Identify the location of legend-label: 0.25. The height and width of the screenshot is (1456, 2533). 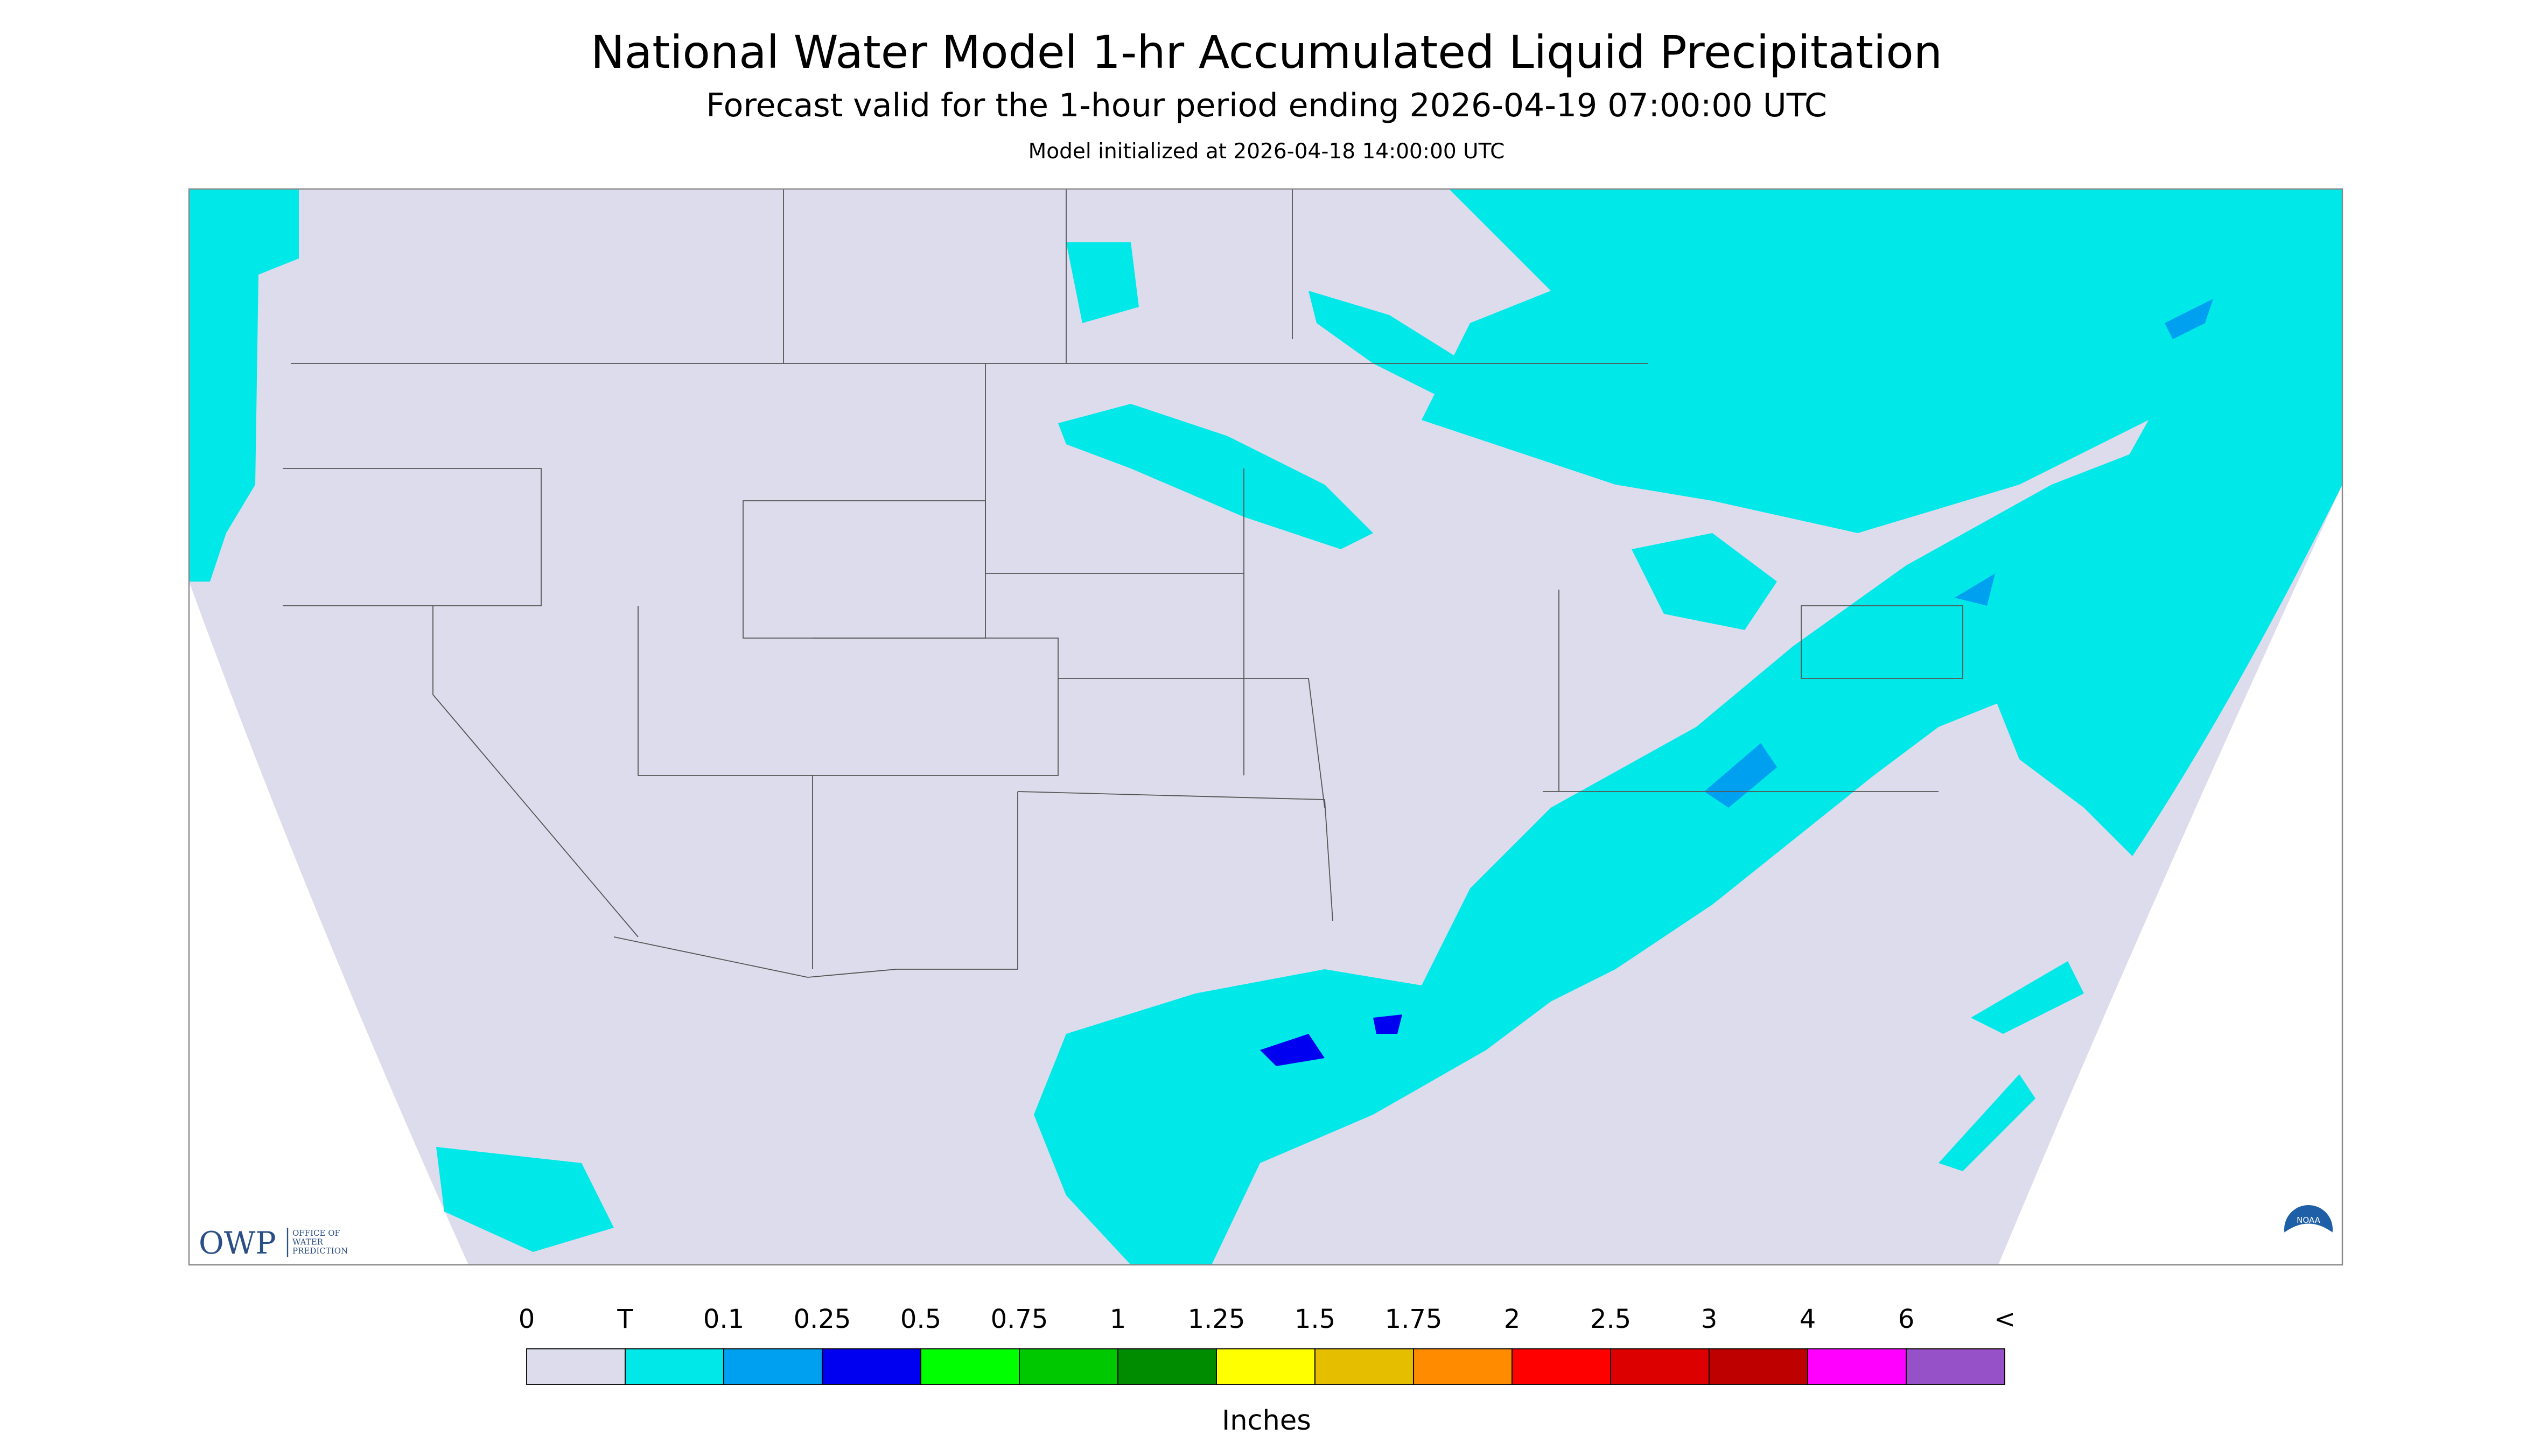
(823, 1319).